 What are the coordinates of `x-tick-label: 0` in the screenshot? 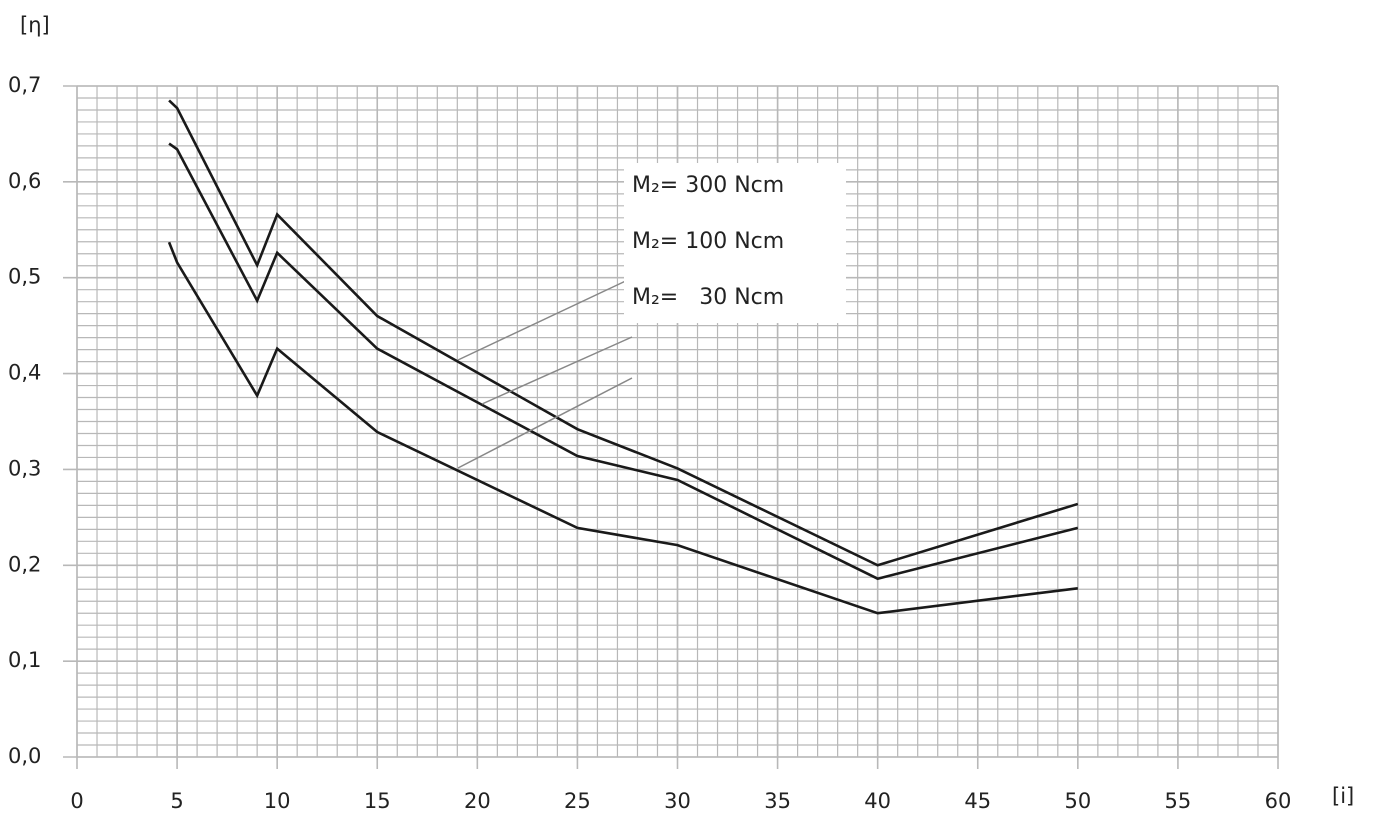 It's located at (76, 801).